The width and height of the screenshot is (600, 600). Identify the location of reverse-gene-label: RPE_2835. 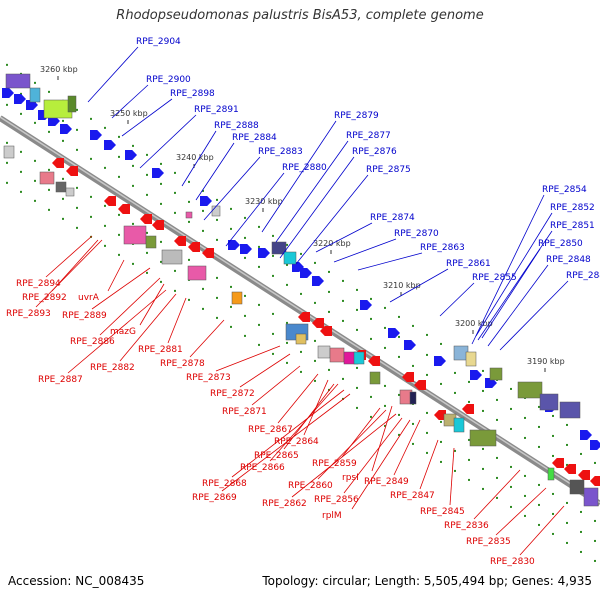
(488, 542).